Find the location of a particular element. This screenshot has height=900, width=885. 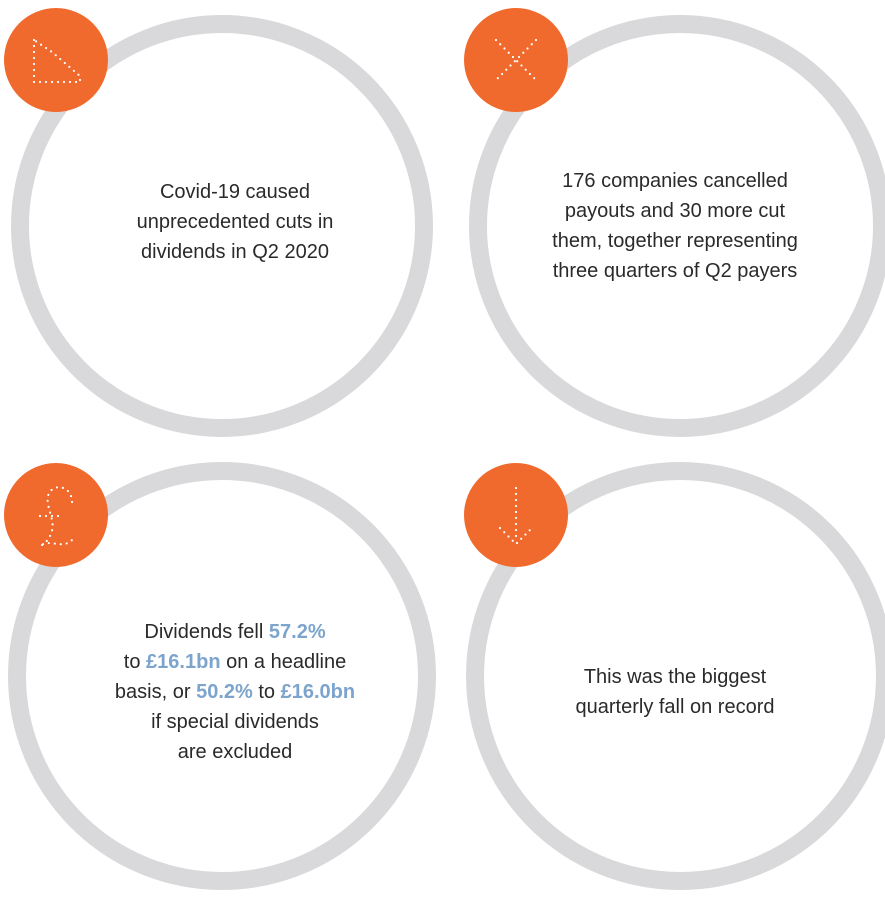

text-segment: on a headline is located at coordinates (283, 662).